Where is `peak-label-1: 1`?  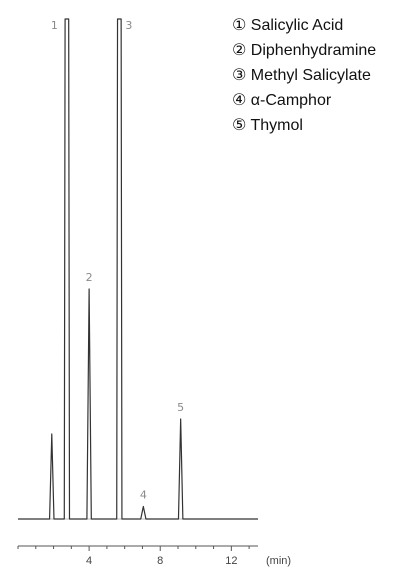 peak-label-1: 1 is located at coordinates (54, 25).